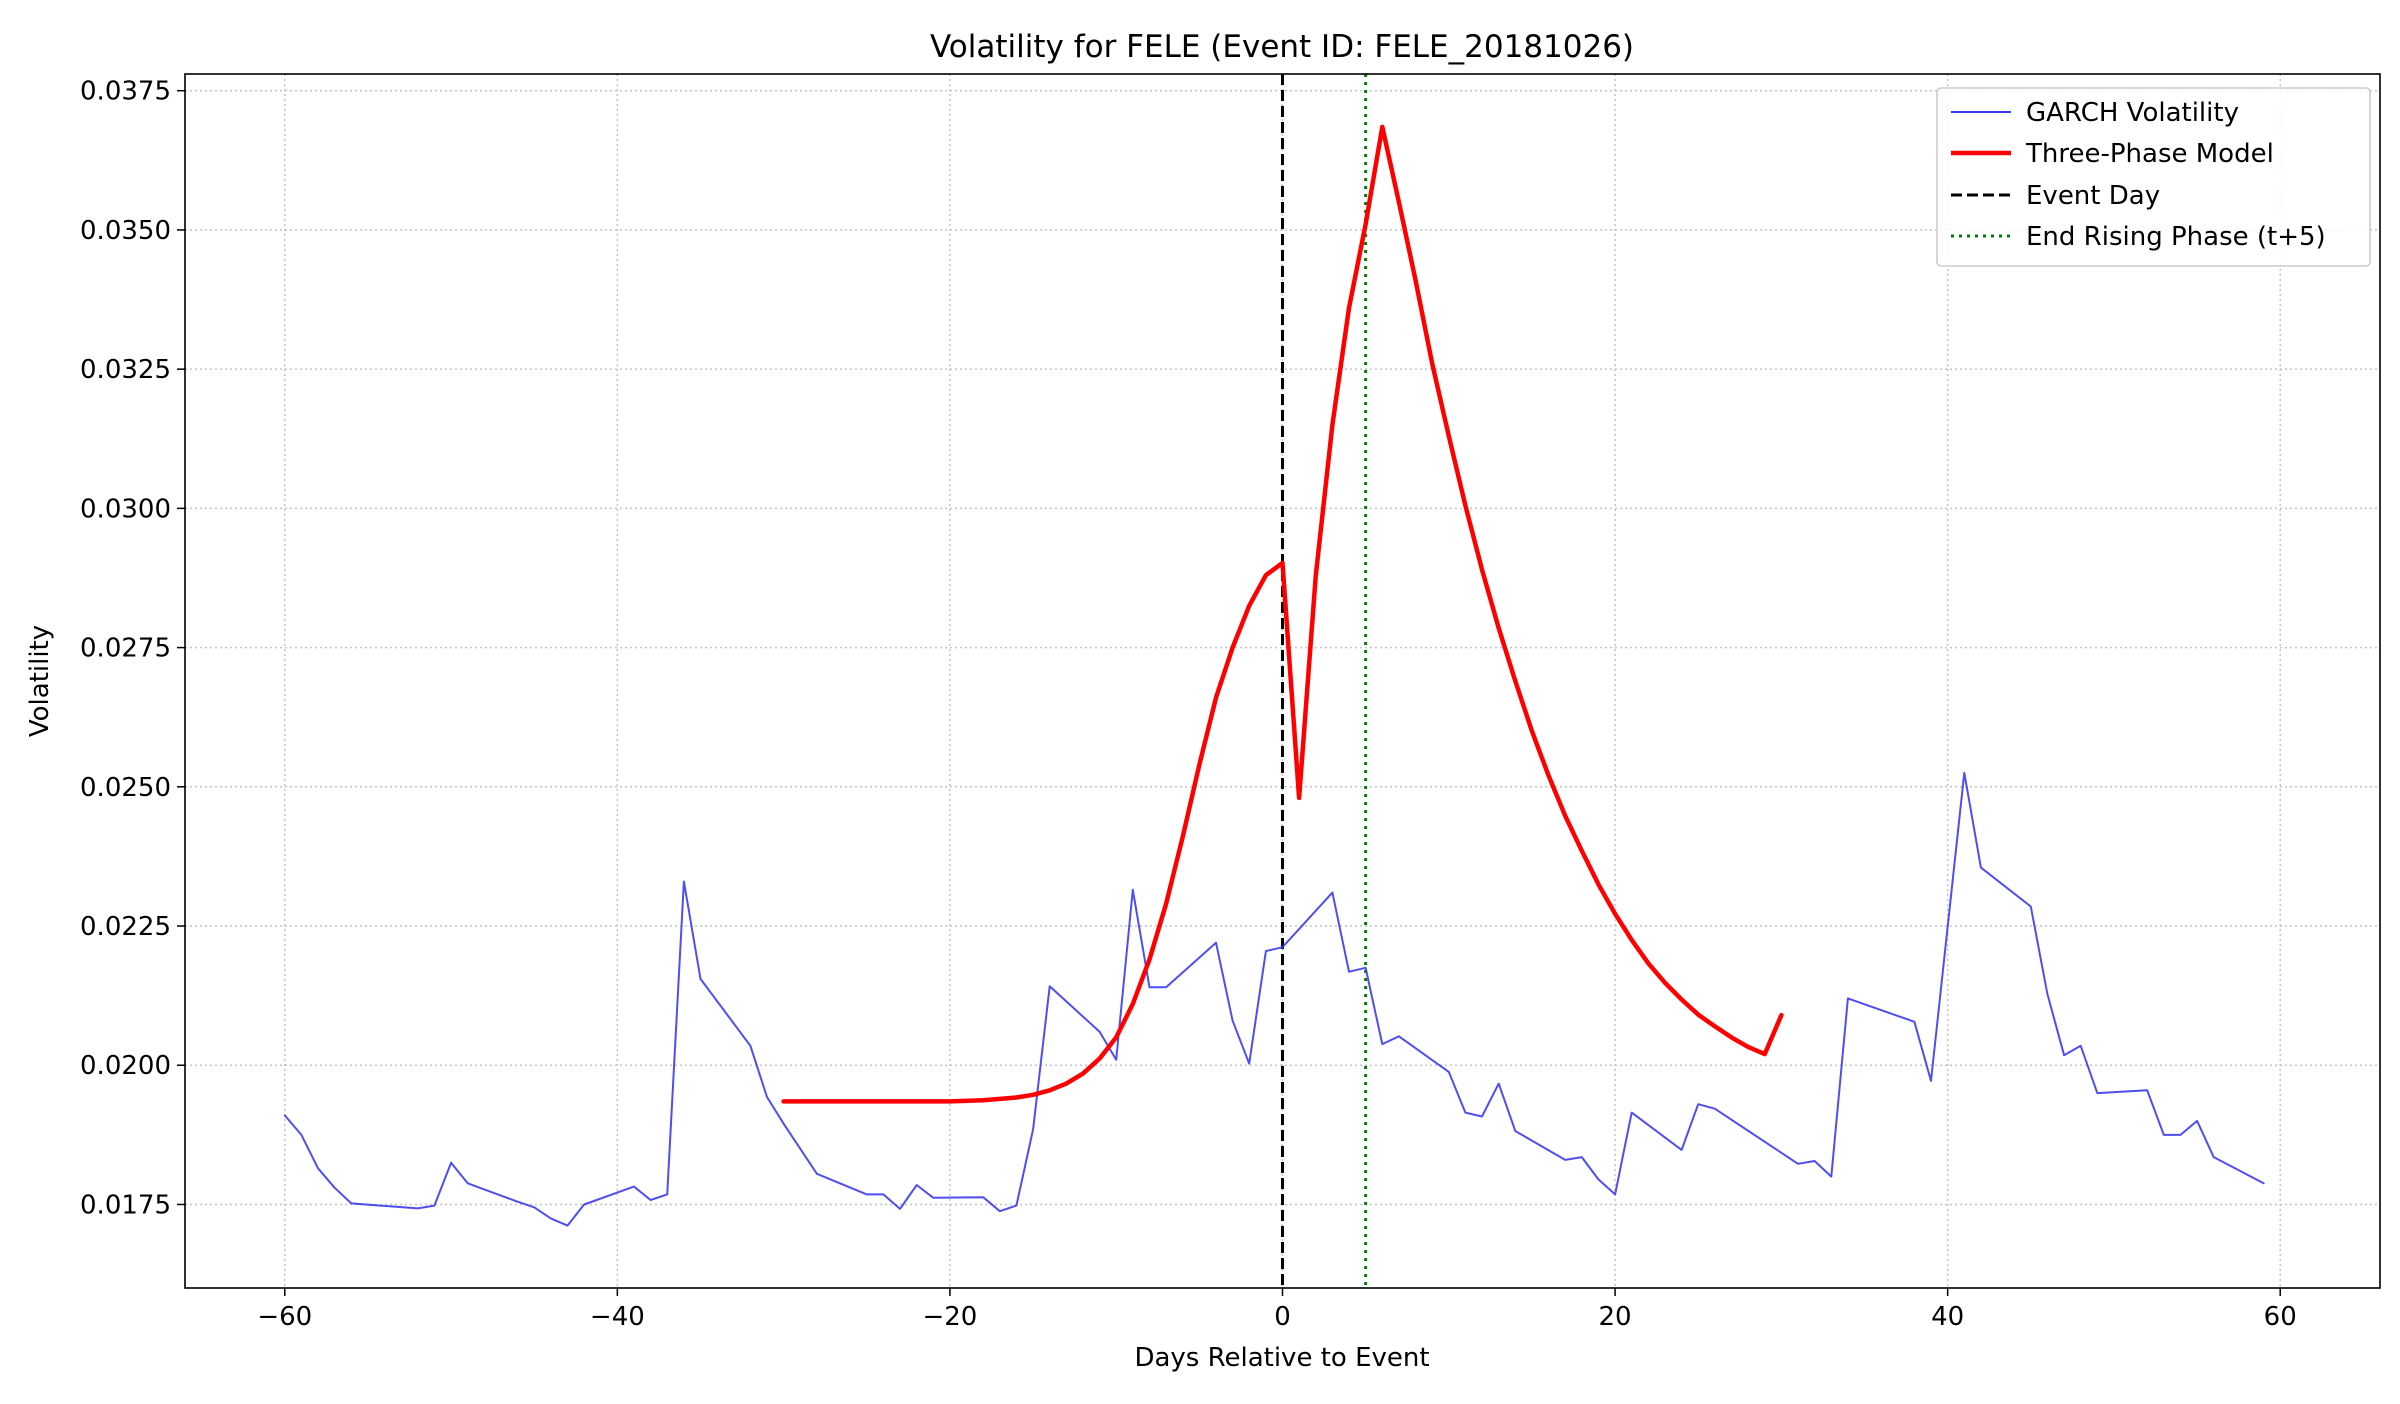 The width and height of the screenshot is (2400, 1404). I want to click on legend-label-event-day: Event Day, so click(2093, 196).